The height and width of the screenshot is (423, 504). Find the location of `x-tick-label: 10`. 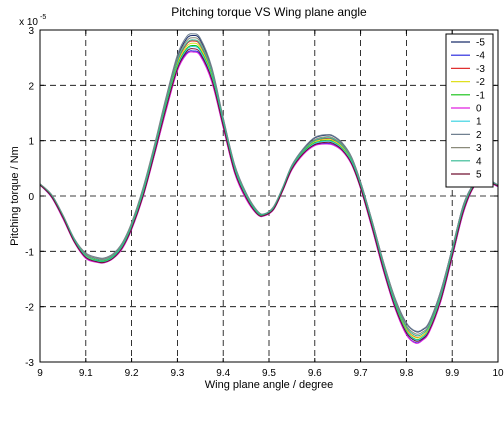

x-tick-label: 10 is located at coordinates (498, 373).